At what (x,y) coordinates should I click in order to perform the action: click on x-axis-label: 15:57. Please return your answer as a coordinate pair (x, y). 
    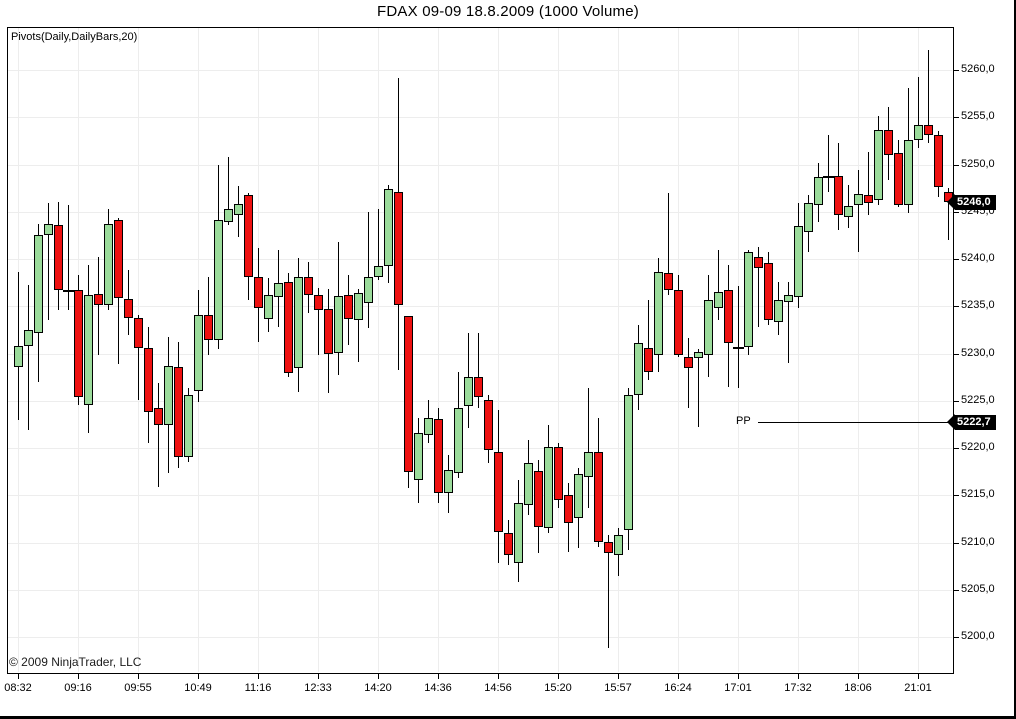
    Looking at the image, I should click on (618, 688).